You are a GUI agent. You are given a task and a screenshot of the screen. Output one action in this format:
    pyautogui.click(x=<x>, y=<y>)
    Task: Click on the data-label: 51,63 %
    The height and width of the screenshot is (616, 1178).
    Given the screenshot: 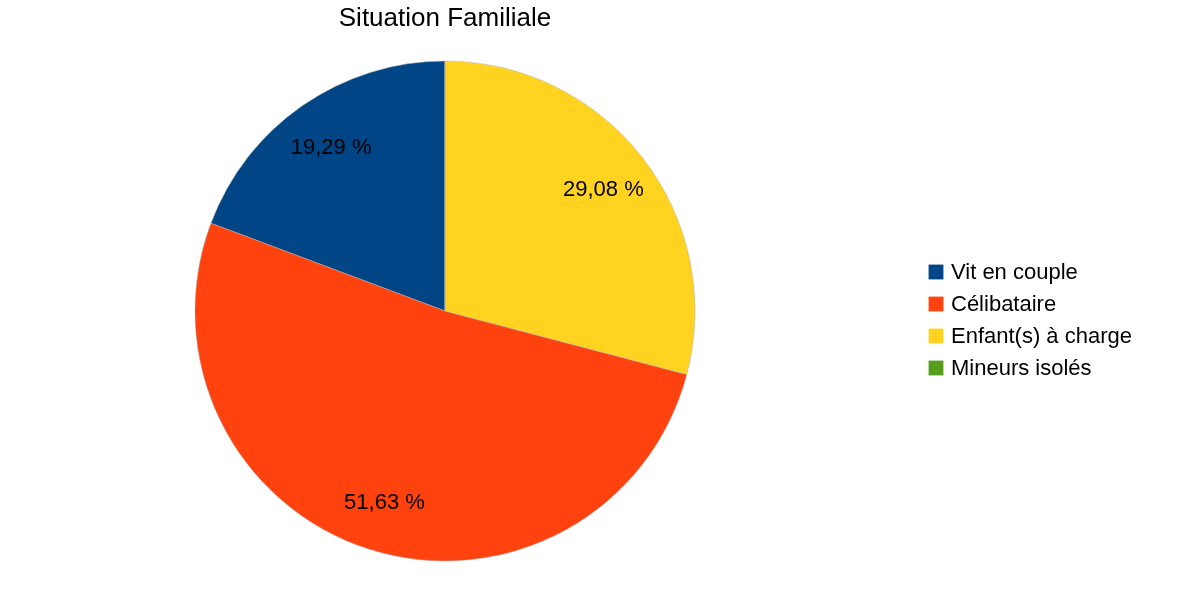 What is the action you would take?
    pyautogui.click(x=384, y=501)
    